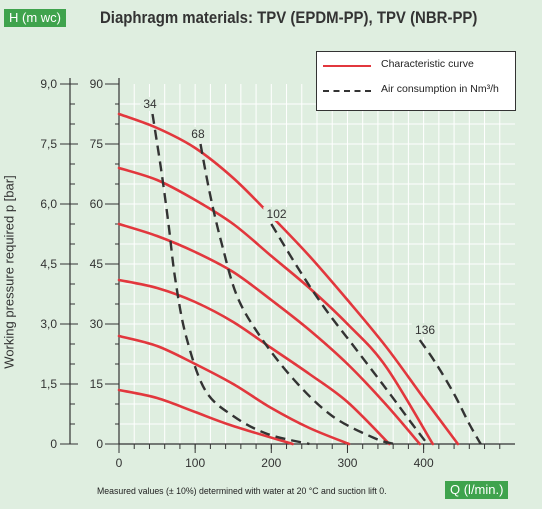 The image size is (542, 509). Describe the element at coordinates (48, 84) in the screenshot. I see `pressure-tick-label: 9,0` at that location.